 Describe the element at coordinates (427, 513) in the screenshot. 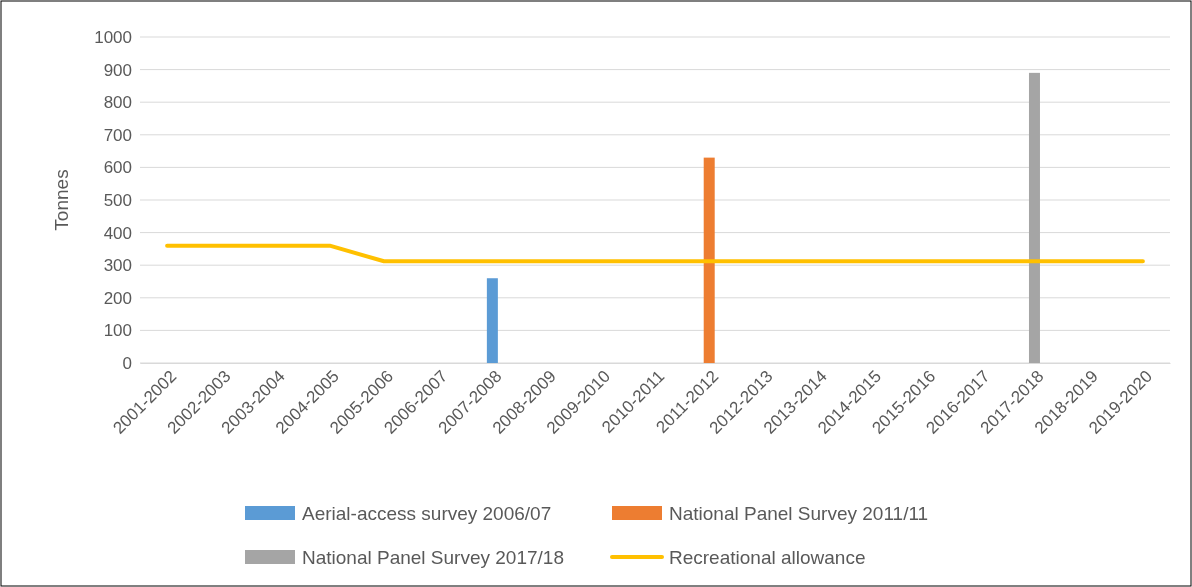

I see `legend-label: Aerial-access survey 2006/07` at that location.